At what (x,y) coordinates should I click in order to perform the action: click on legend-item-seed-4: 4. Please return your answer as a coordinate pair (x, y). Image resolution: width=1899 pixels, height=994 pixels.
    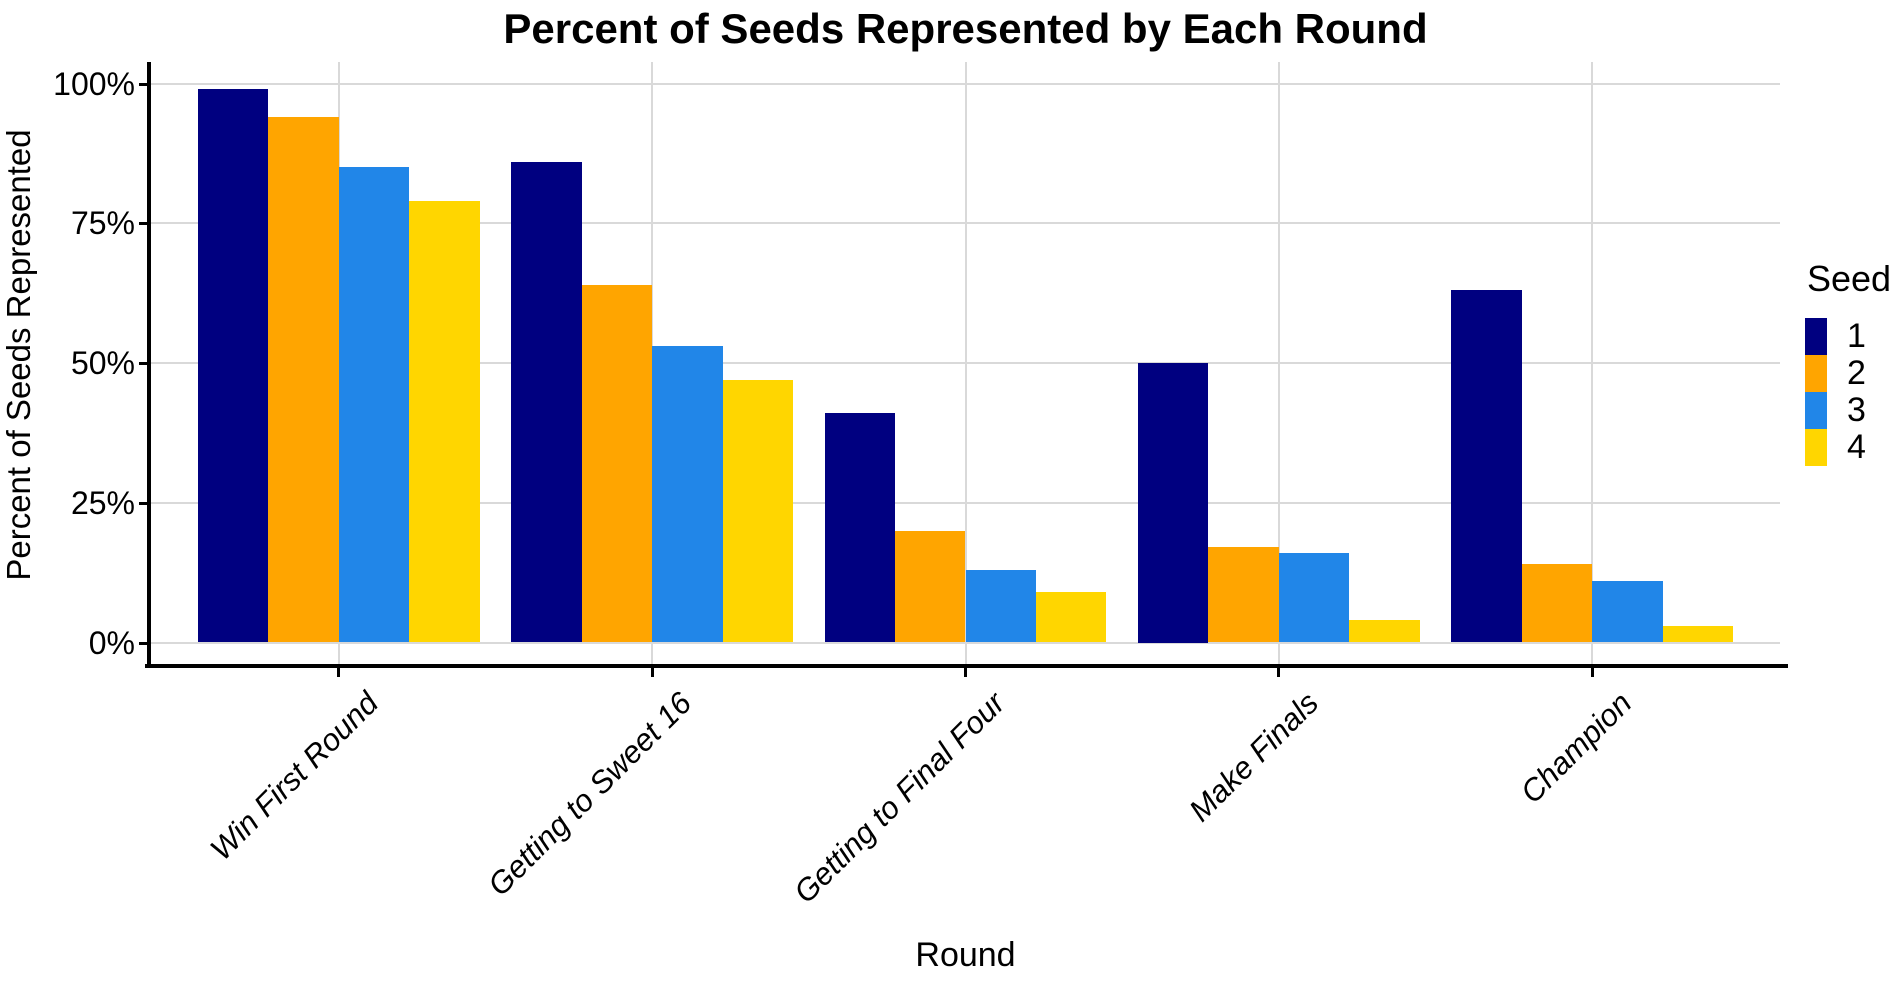
    Looking at the image, I should click on (1848, 447).